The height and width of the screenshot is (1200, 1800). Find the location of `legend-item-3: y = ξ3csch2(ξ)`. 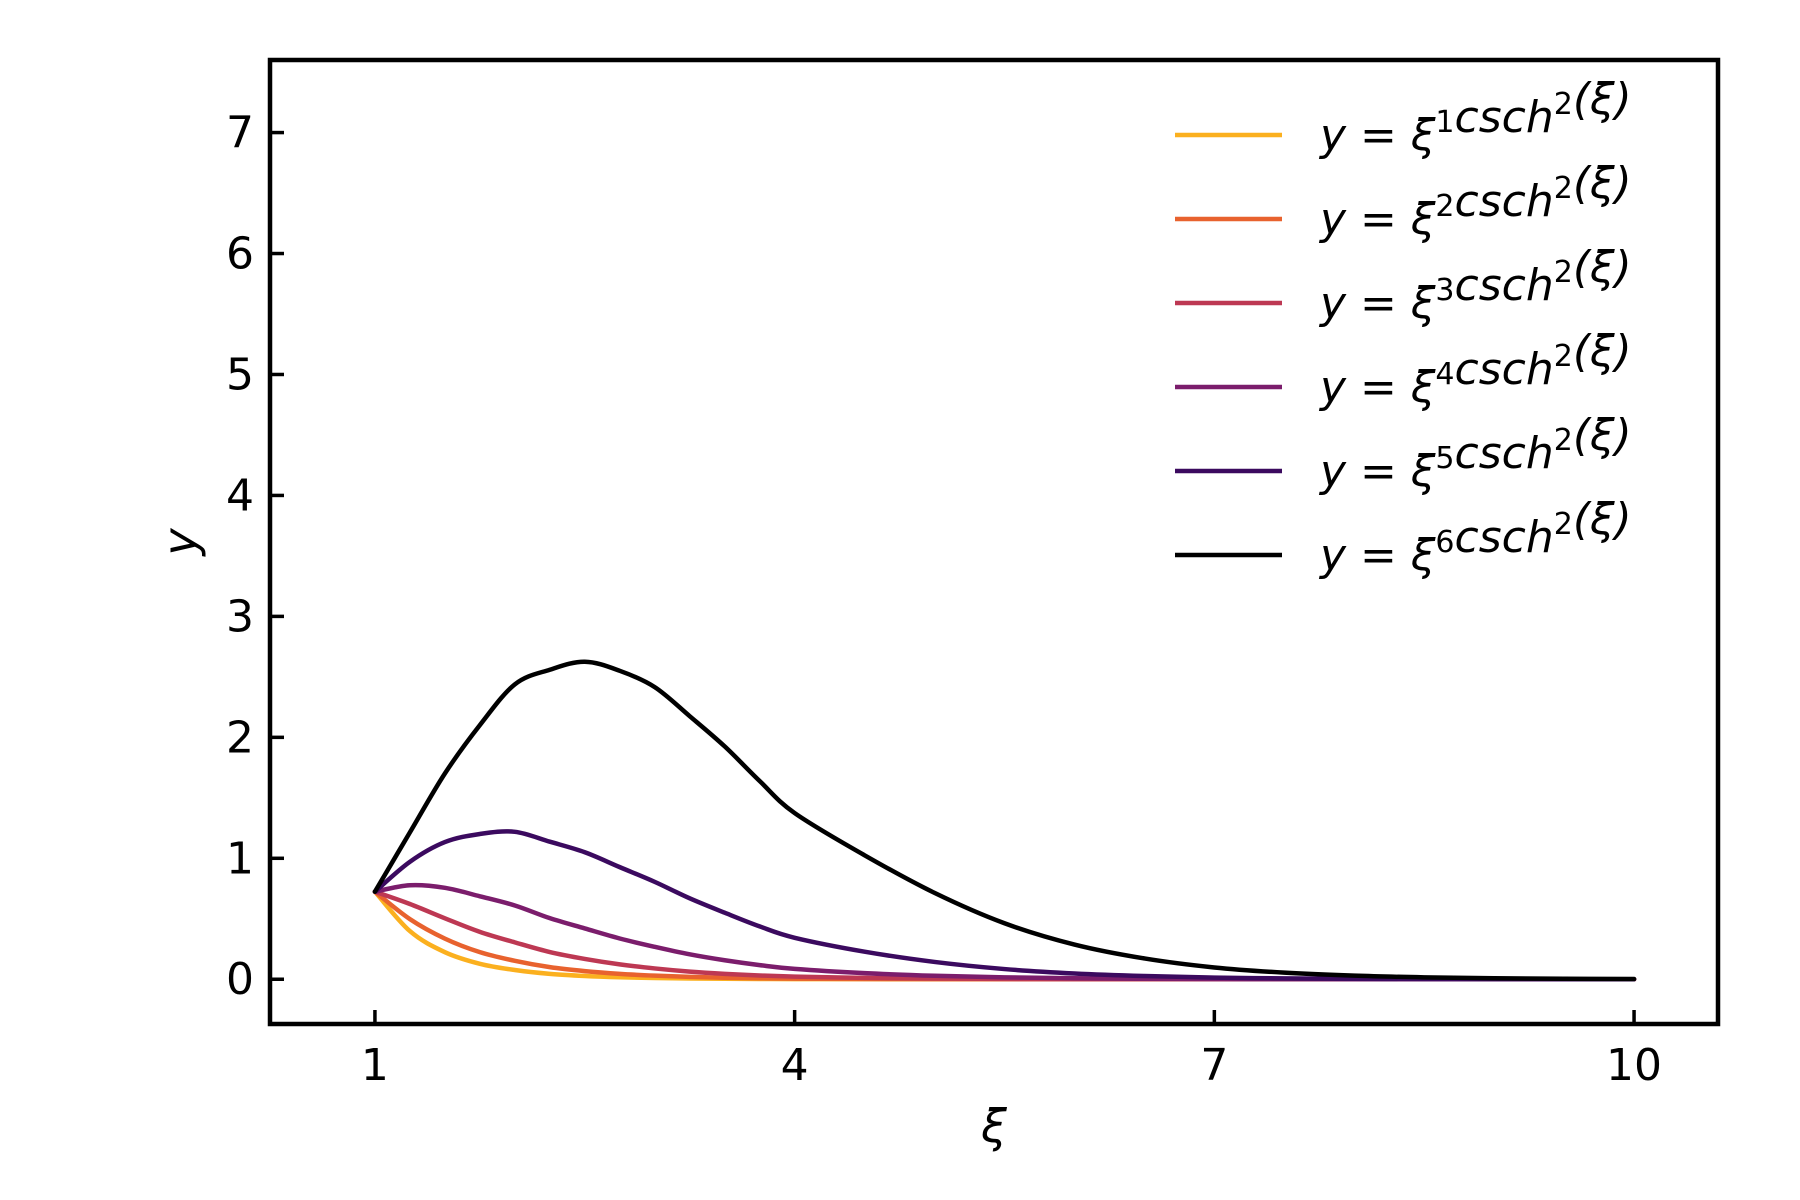

legend-item-3: y = ξ3csch2(ξ) is located at coordinates (1403, 285).